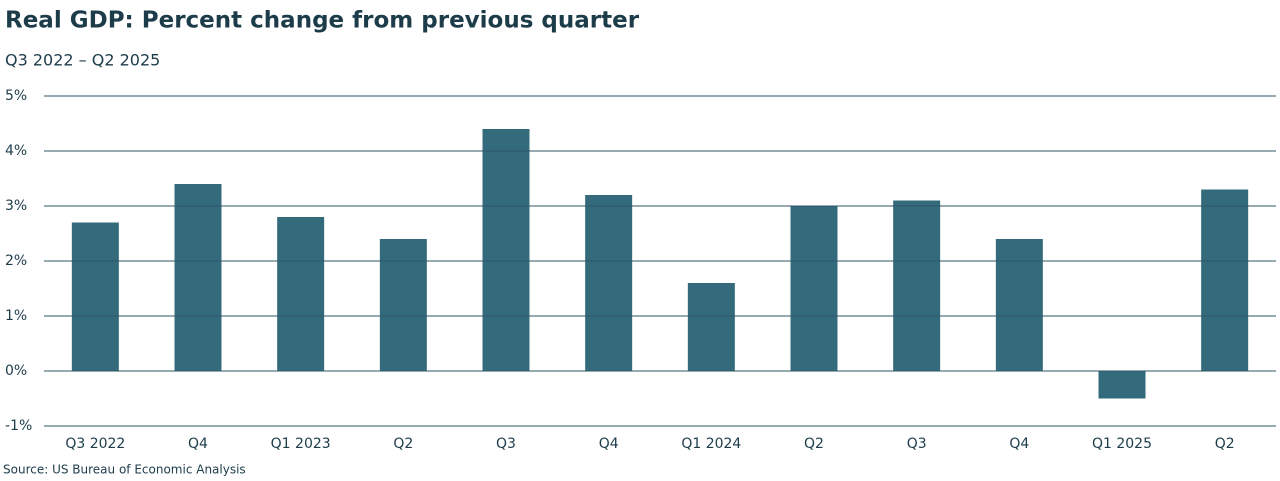  I want to click on y-tick-label: 5%, so click(16, 96).